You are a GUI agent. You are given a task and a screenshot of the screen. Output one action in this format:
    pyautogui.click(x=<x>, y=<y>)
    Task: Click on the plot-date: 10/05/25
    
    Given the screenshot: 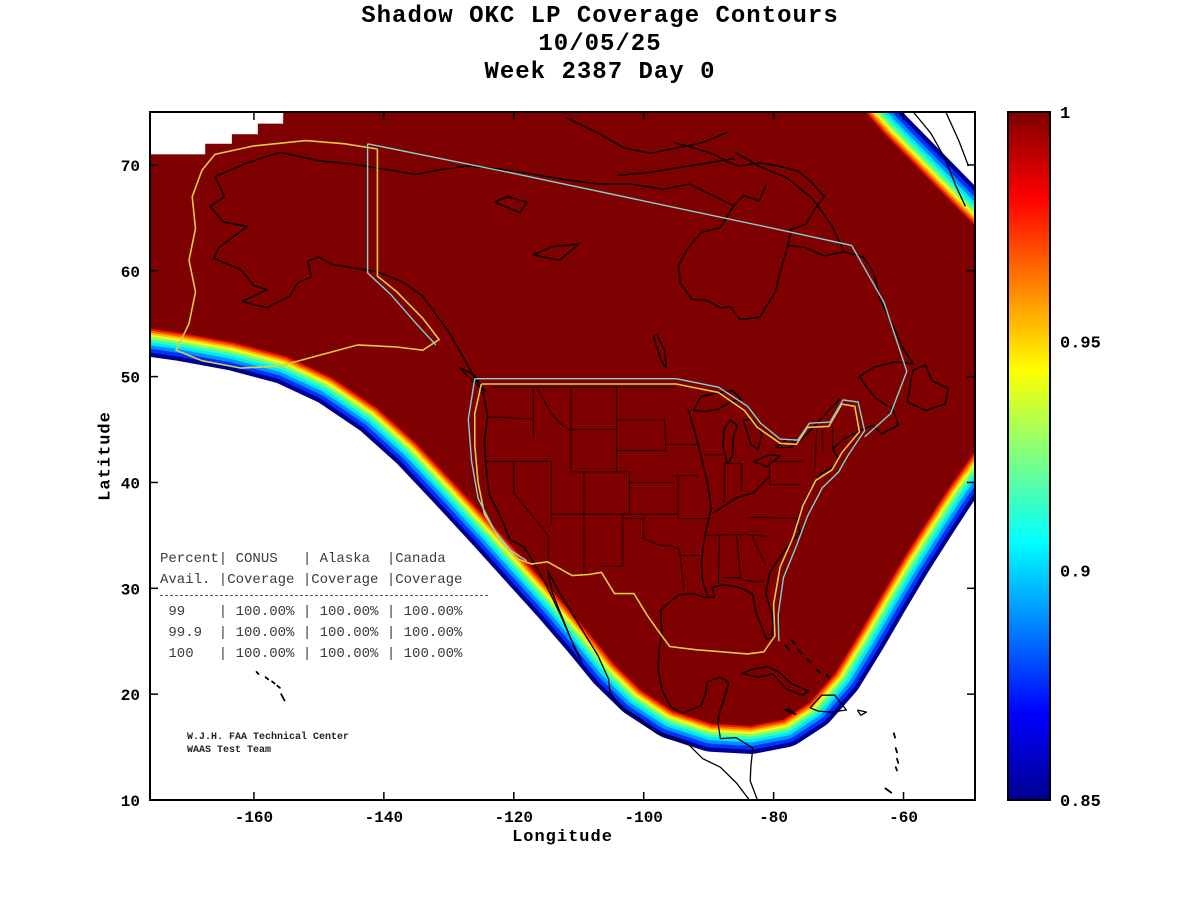 What is the action you would take?
    pyautogui.click(x=600, y=44)
    